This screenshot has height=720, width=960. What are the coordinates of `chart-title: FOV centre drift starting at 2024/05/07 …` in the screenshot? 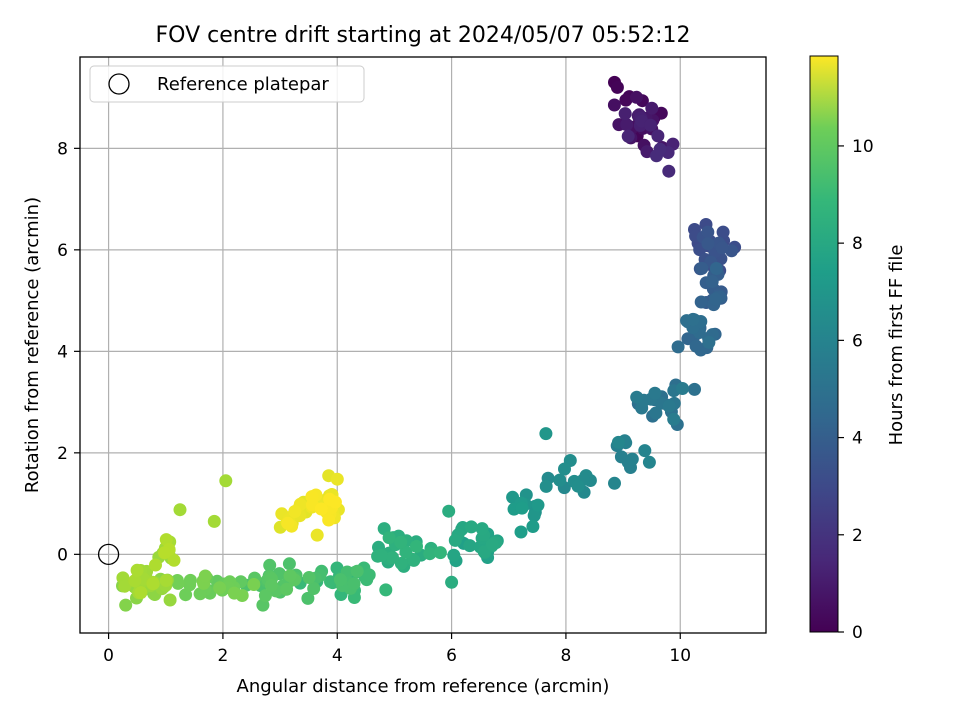 It's located at (423, 35).